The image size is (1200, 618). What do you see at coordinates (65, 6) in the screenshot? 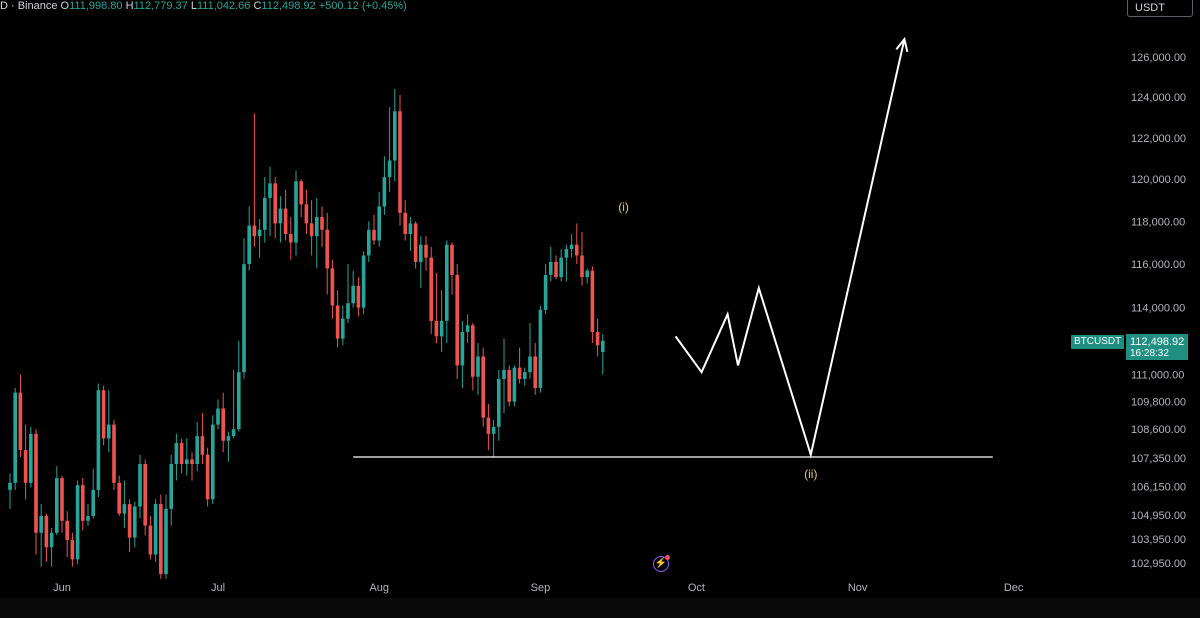
I see `open-label: O` at bounding box center [65, 6].